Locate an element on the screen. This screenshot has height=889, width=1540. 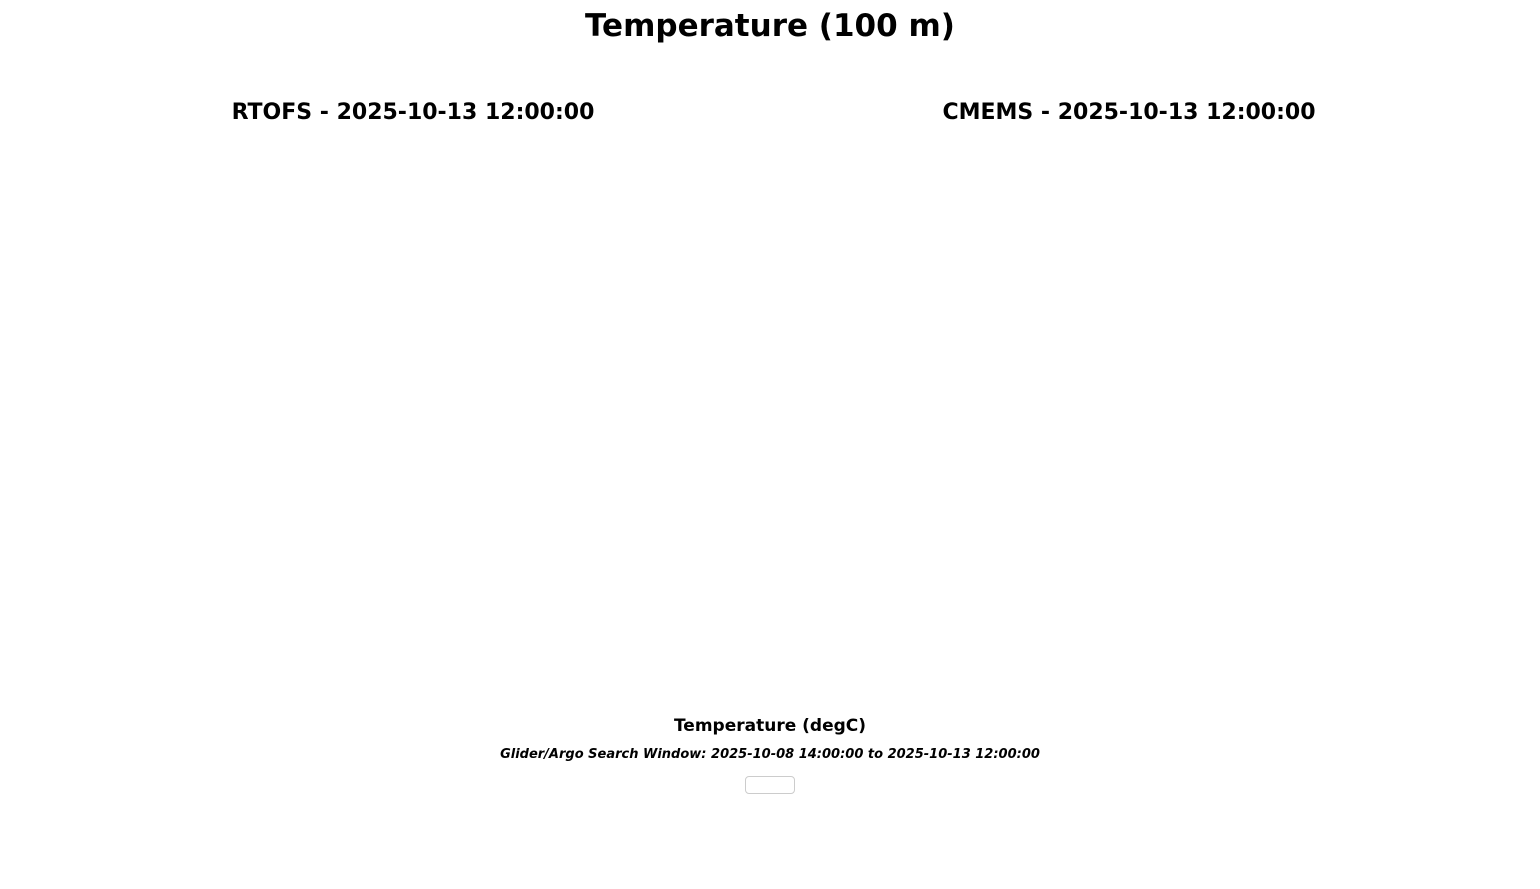
rtofs-panel-title: RTOFS - 2025-10-13 12:00:00 is located at coordinates (413, 112).